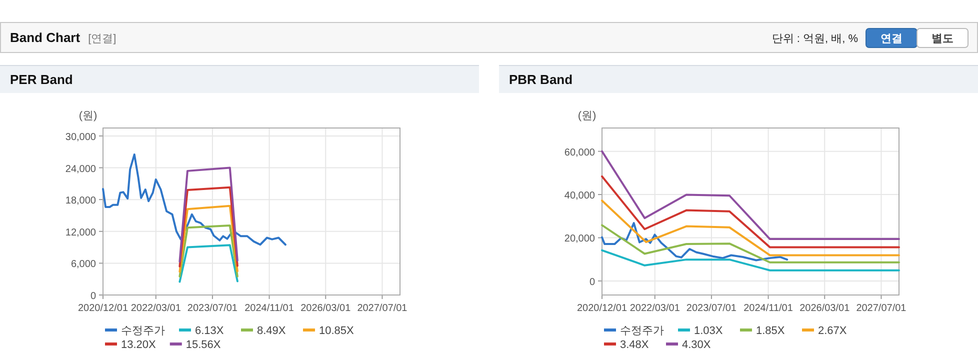 The image size is (978, 364). I want to click on text: 단위 : 억원, 배, %, so click(815, 39).